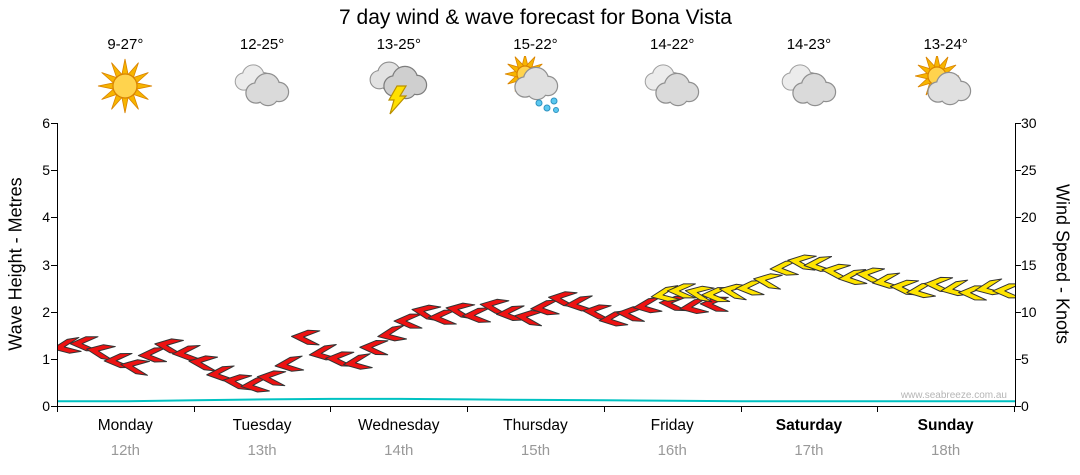 This screenshot has height=475, width=1080. Describe the element at coordinates (535, 44) in the screenshot. I see `temp-range: 15-22°` at that location.